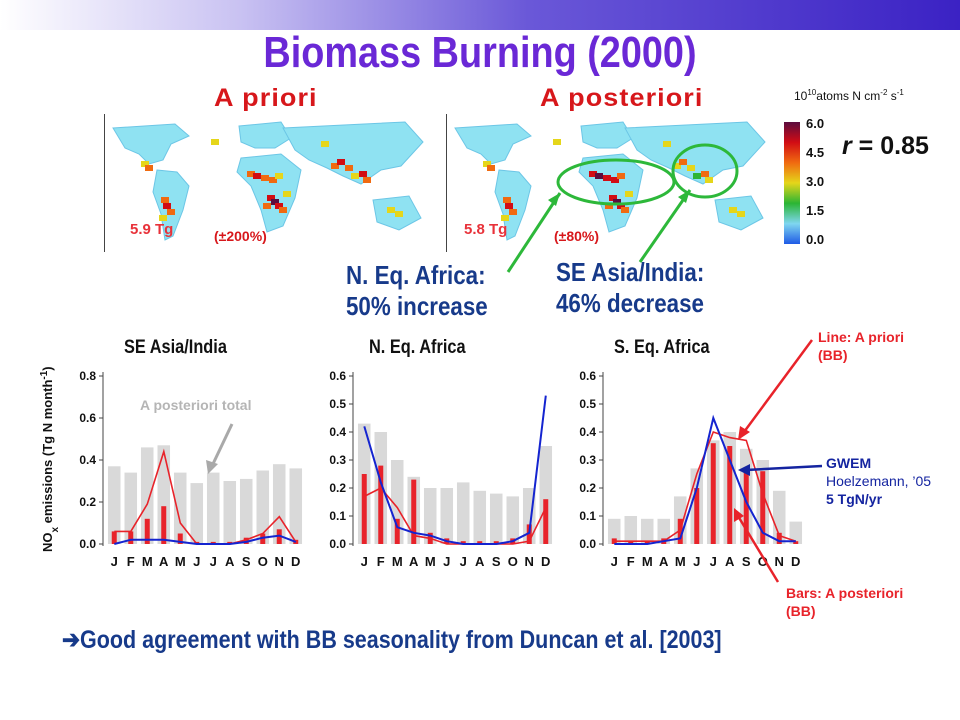  Describe the element at coordinates (175, 347) in the screenshot. I see `panel-title: SE Asia/India` at that location.